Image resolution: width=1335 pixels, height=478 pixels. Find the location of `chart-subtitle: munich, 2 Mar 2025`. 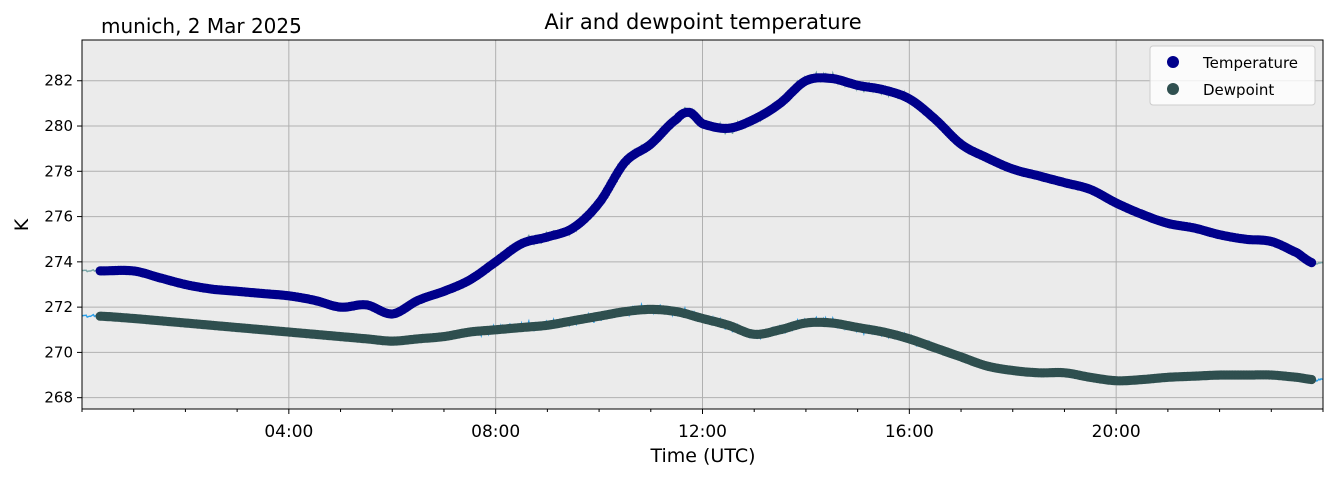

chart-subtitle: munich, 2 Mar 2025 is located at coordinates (201, 26).